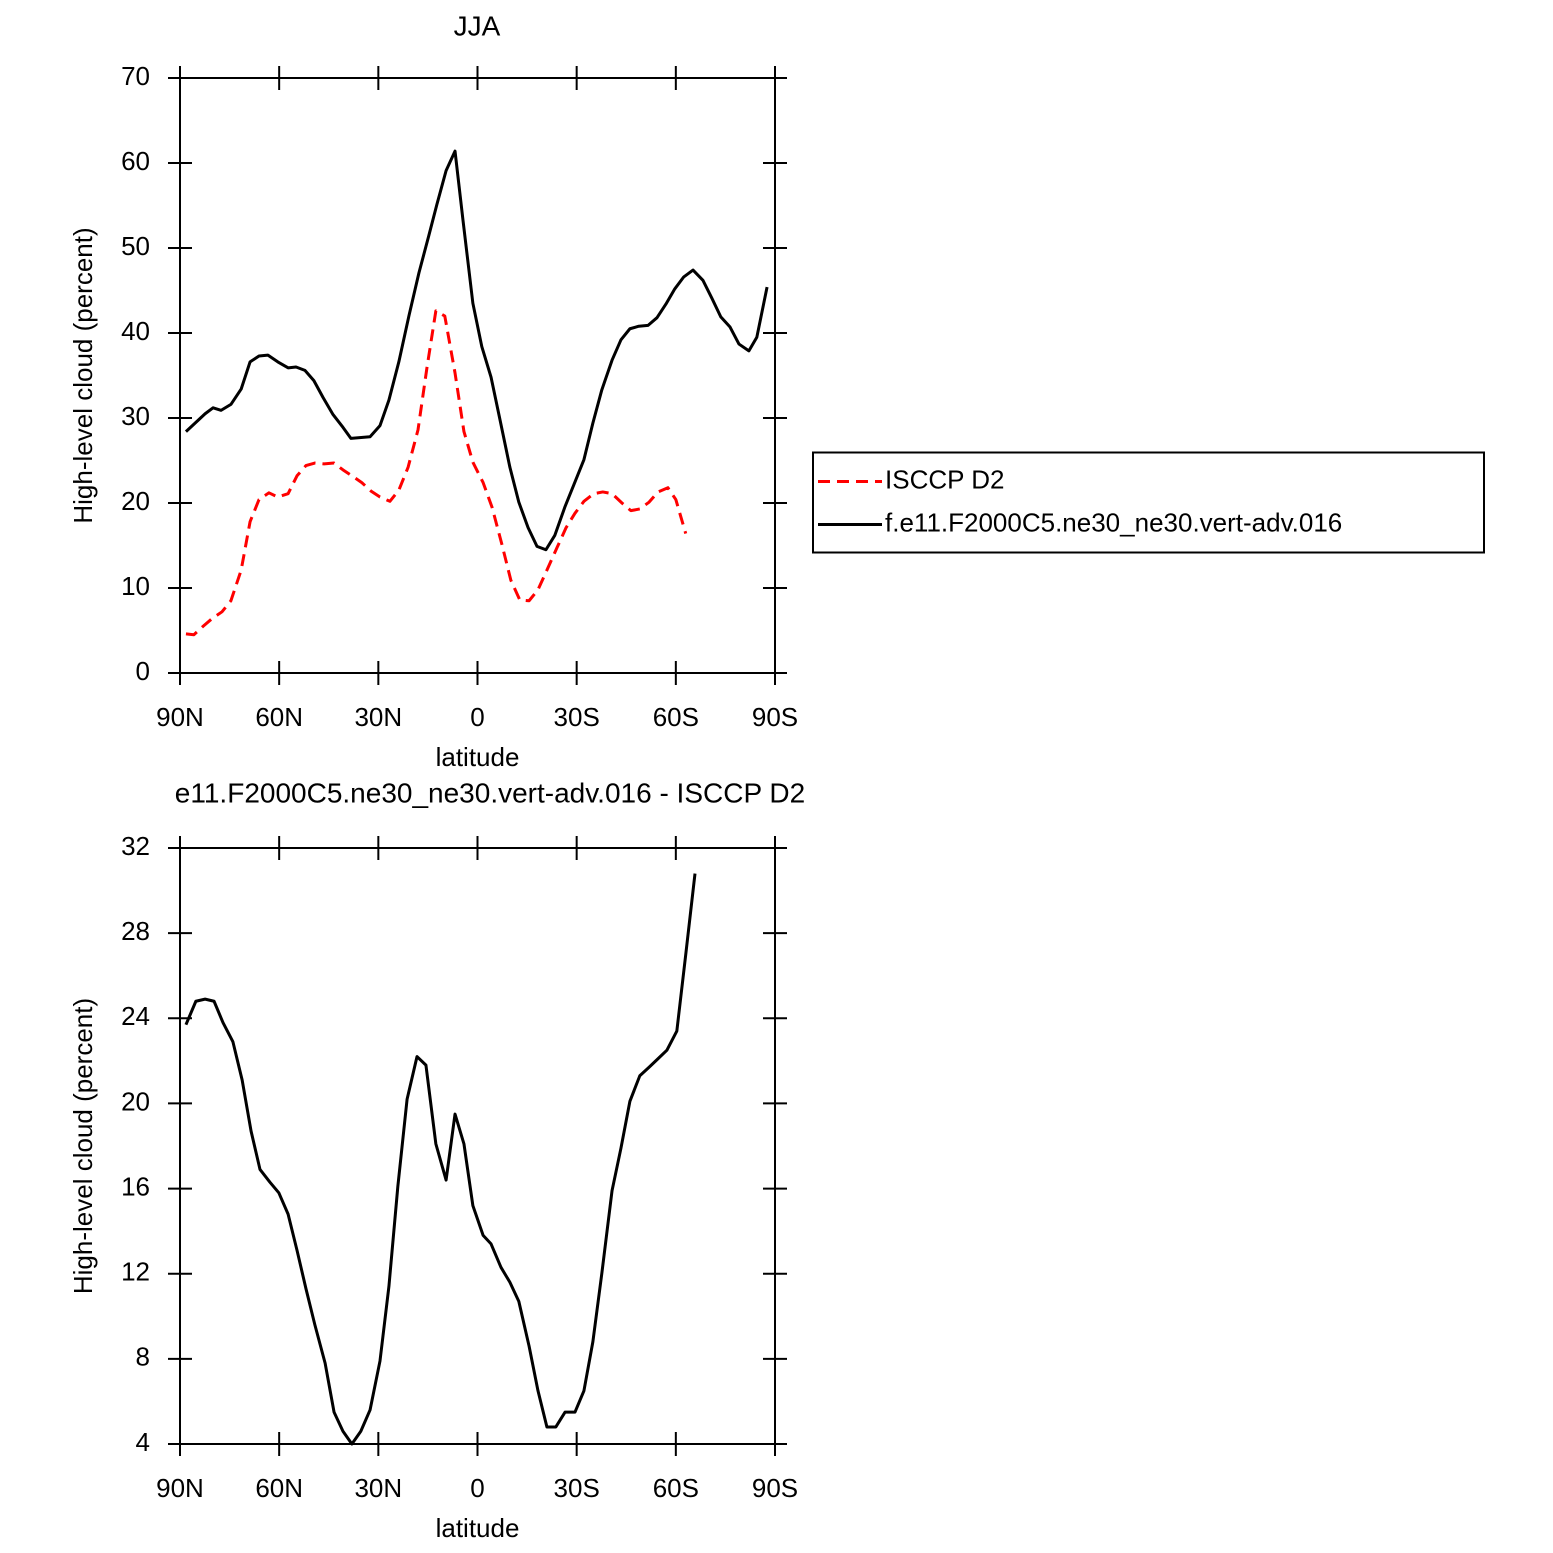 This screenshot has height=1553, width=1553. Describe the element at coordinates (135, 331) in the screenshot. I see `y-tick-label: 40` at that location.